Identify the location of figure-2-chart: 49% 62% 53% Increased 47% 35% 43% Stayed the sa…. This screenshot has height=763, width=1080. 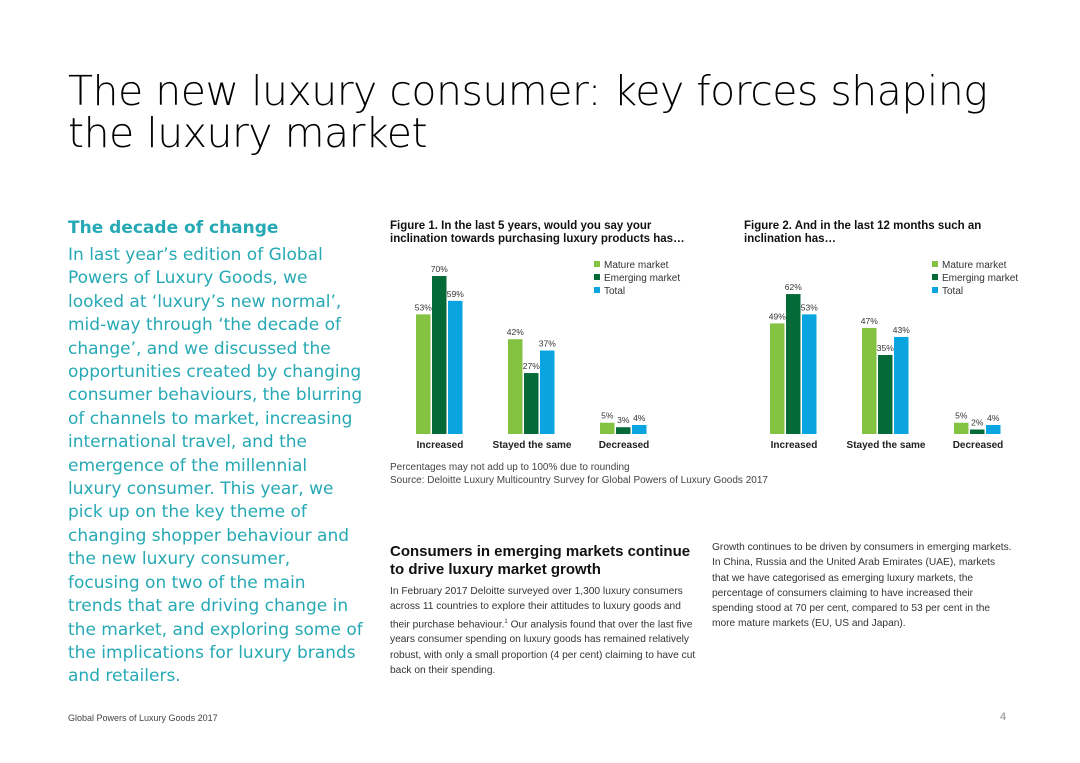
(894, 355).